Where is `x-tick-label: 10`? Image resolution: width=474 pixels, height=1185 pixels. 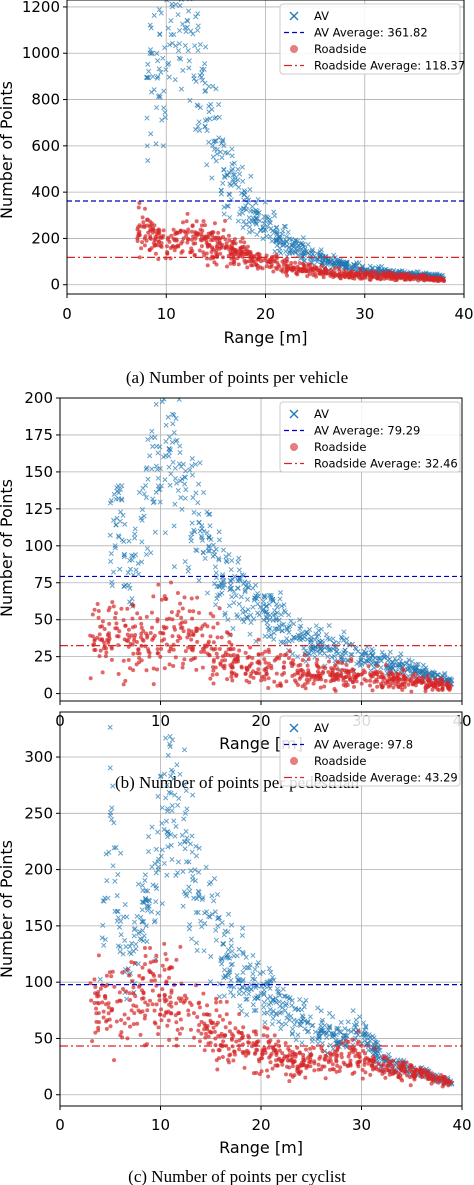
x-tick-label: 10 is located at coordinates (166, 314).